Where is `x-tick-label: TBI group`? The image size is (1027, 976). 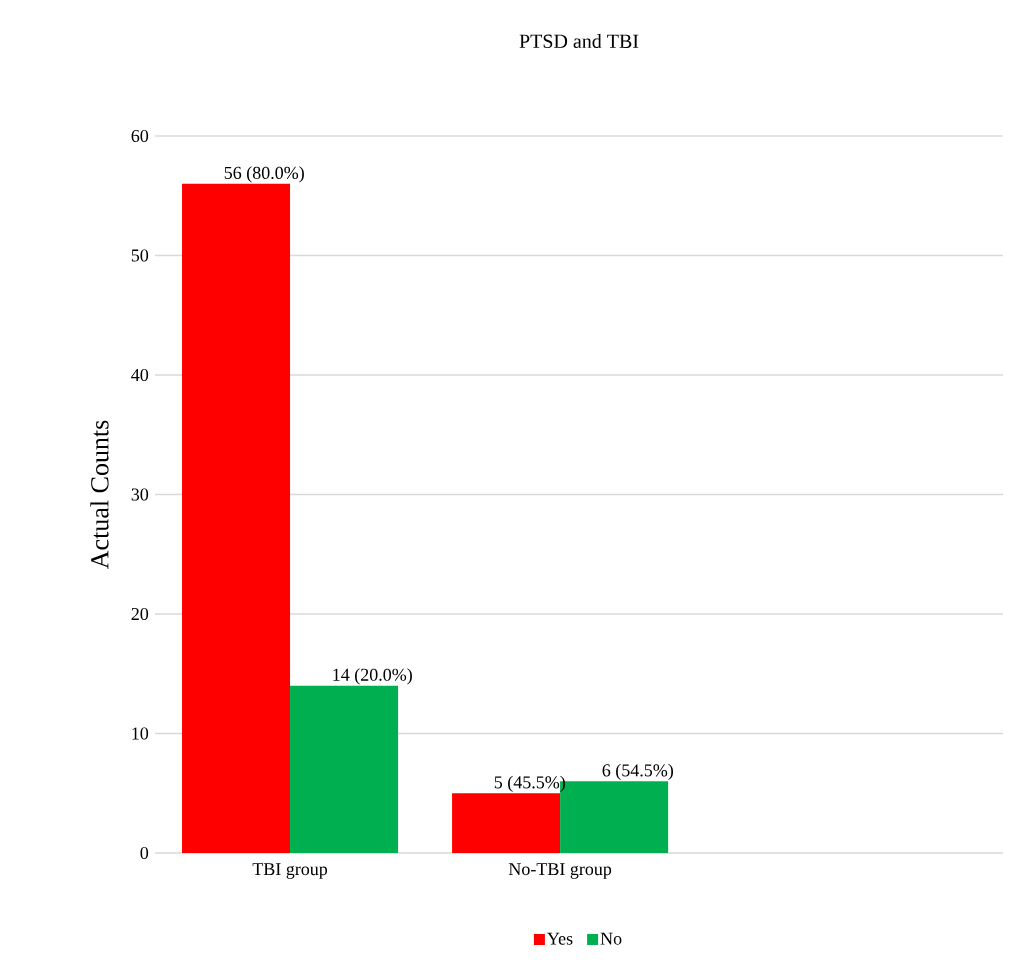
x-tick-label: TBI group is located at coordinates (290, 871).